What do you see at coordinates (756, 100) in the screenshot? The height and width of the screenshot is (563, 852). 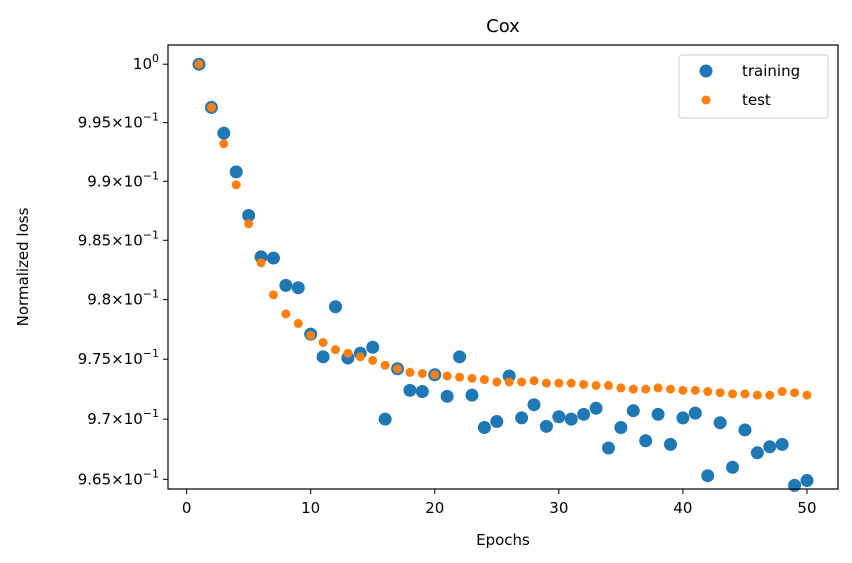 I see `legend-label-test: test` at bounding box center [756, 100].